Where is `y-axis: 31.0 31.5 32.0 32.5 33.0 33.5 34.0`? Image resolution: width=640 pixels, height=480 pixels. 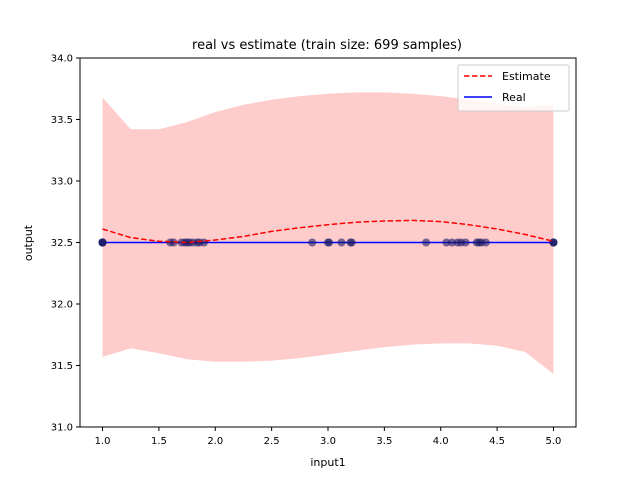 y-axis: 31.0 31.5 32.0 32.5 33.0 33.5 34.0 is located at coordinates (65, 244).